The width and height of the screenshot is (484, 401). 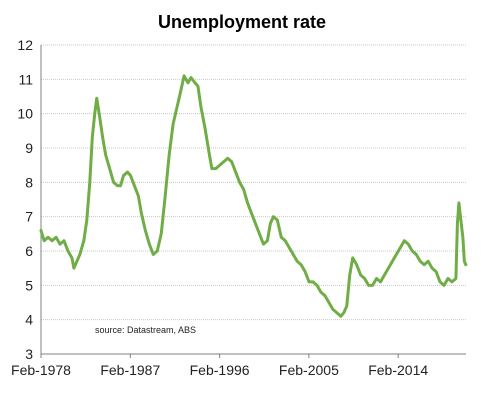 I want to click on x-tick-label: Feb-1996, so click(x=220, y=370).